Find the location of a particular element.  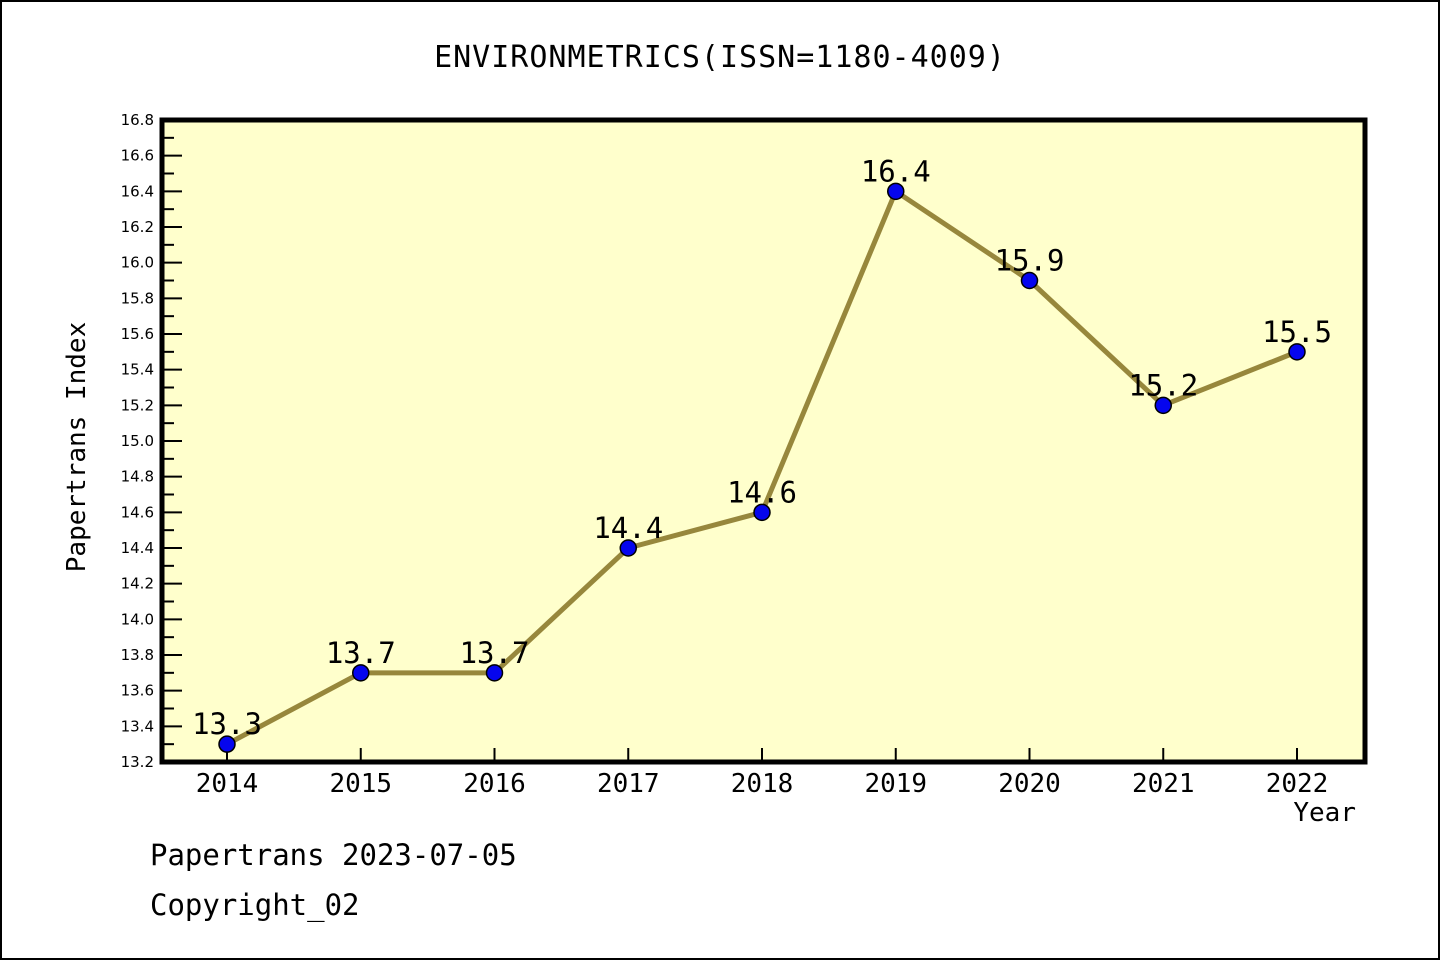

y-tick-label: 14.0 is located at coordinates (137, 619).